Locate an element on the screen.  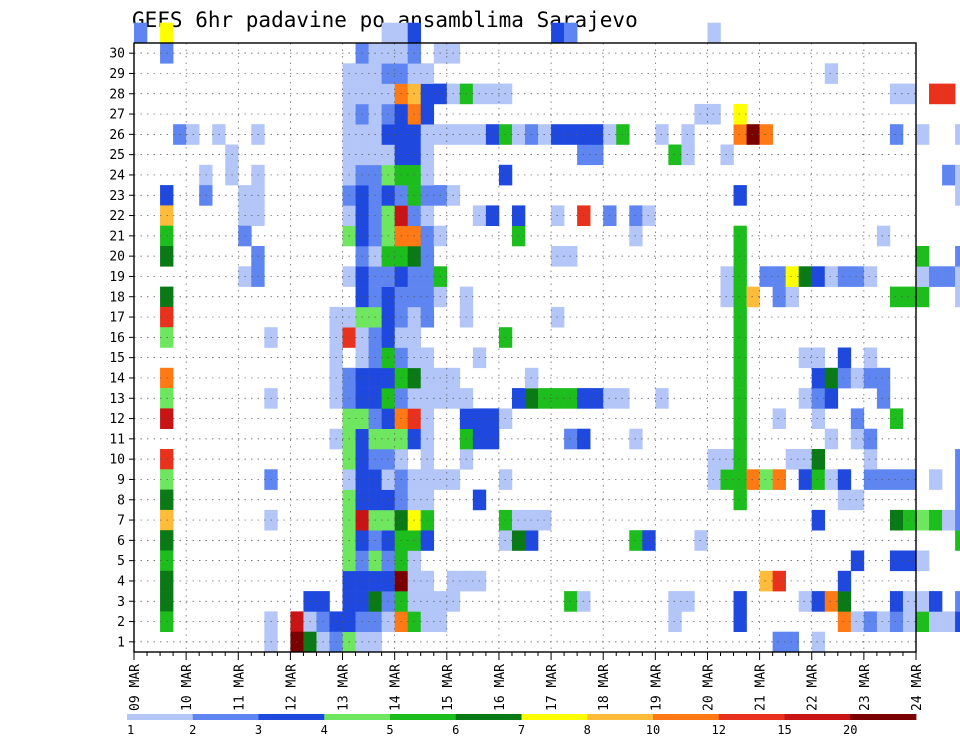
y-tick-label: 16 is located at coordinates (117, 338).